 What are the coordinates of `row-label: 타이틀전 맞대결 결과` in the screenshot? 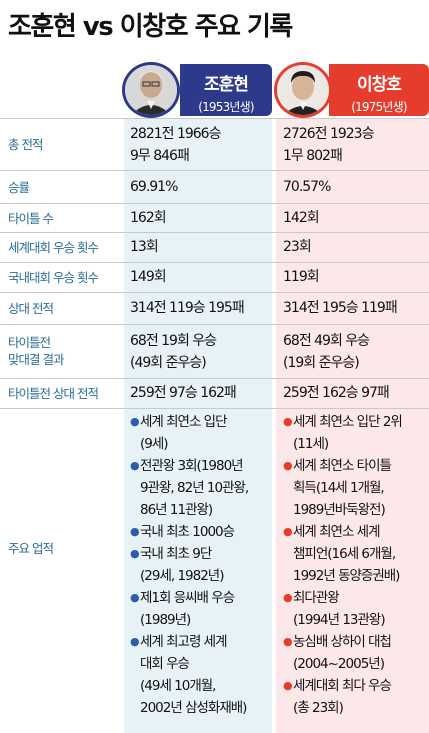 It's located at (36, 351).